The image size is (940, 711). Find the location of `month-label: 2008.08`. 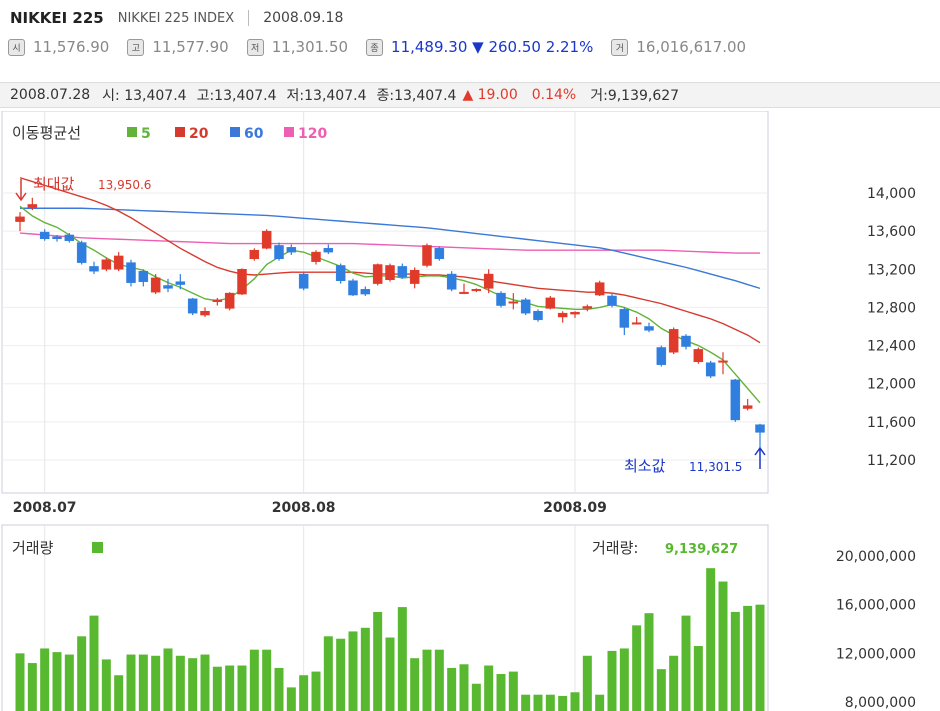

month-label: 2008.08 is located at coordinates (304, 508).